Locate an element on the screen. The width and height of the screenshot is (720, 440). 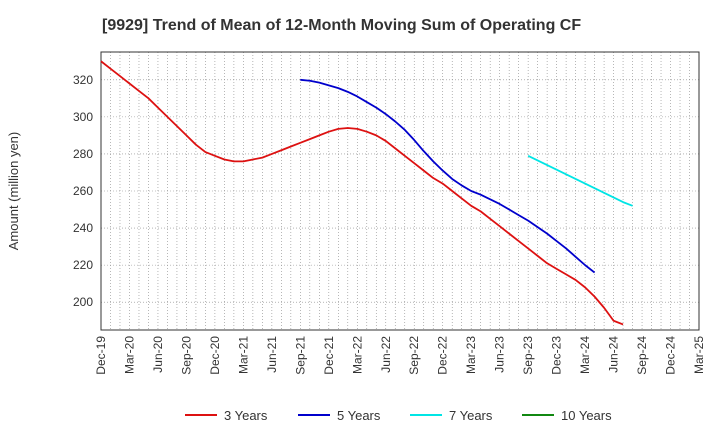
x-tick-label: Jun-21 is located at coordinates (272, 354).